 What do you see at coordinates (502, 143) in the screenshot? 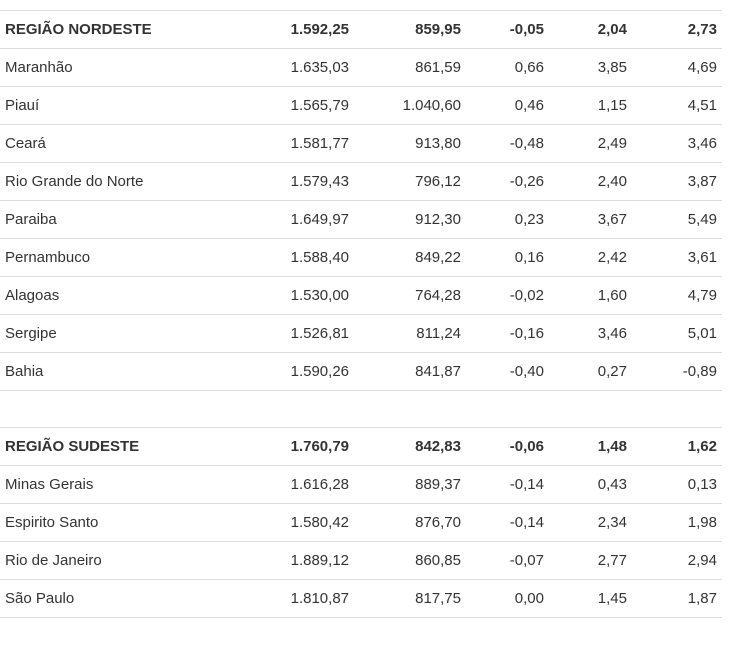
I see `cell-value-3: -0,48` at bounding box center [502, 143].